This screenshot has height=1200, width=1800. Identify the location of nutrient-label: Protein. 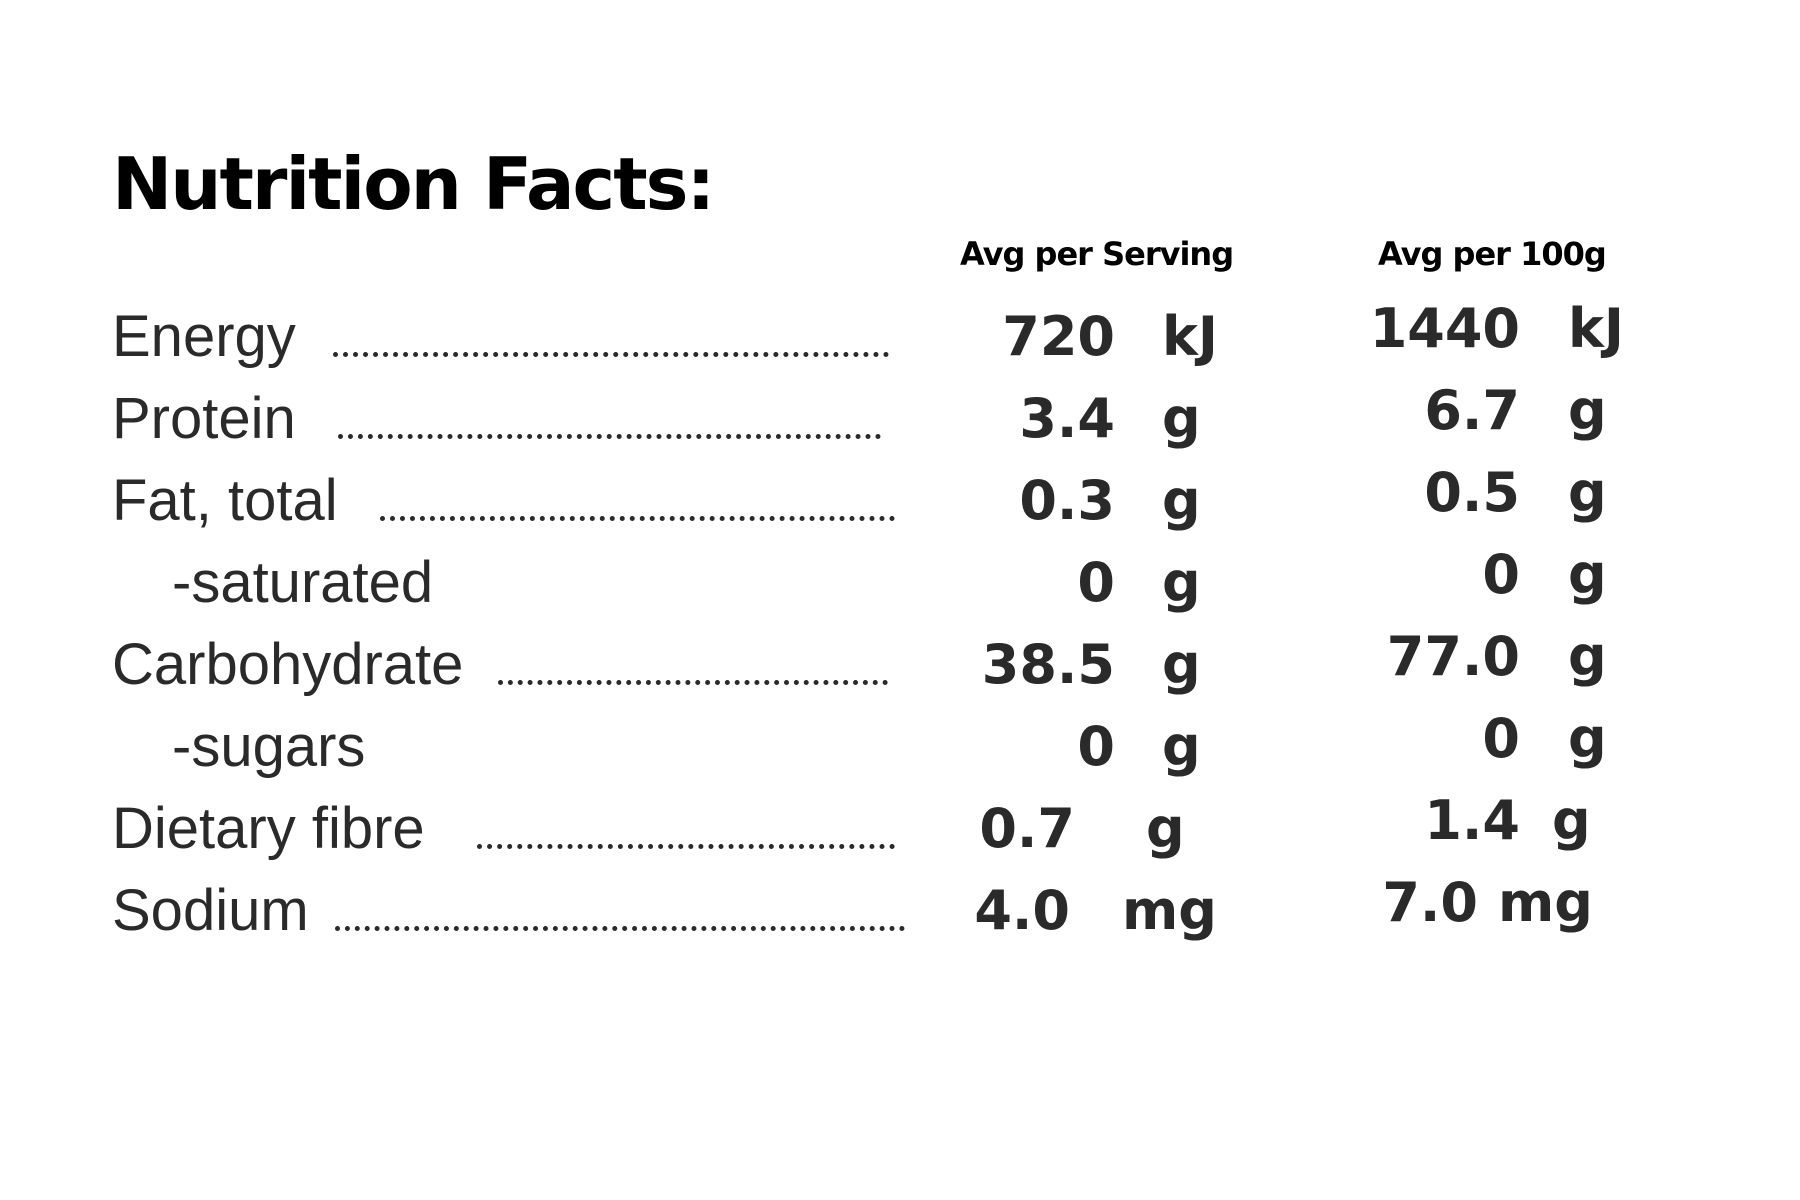
(204, 418).